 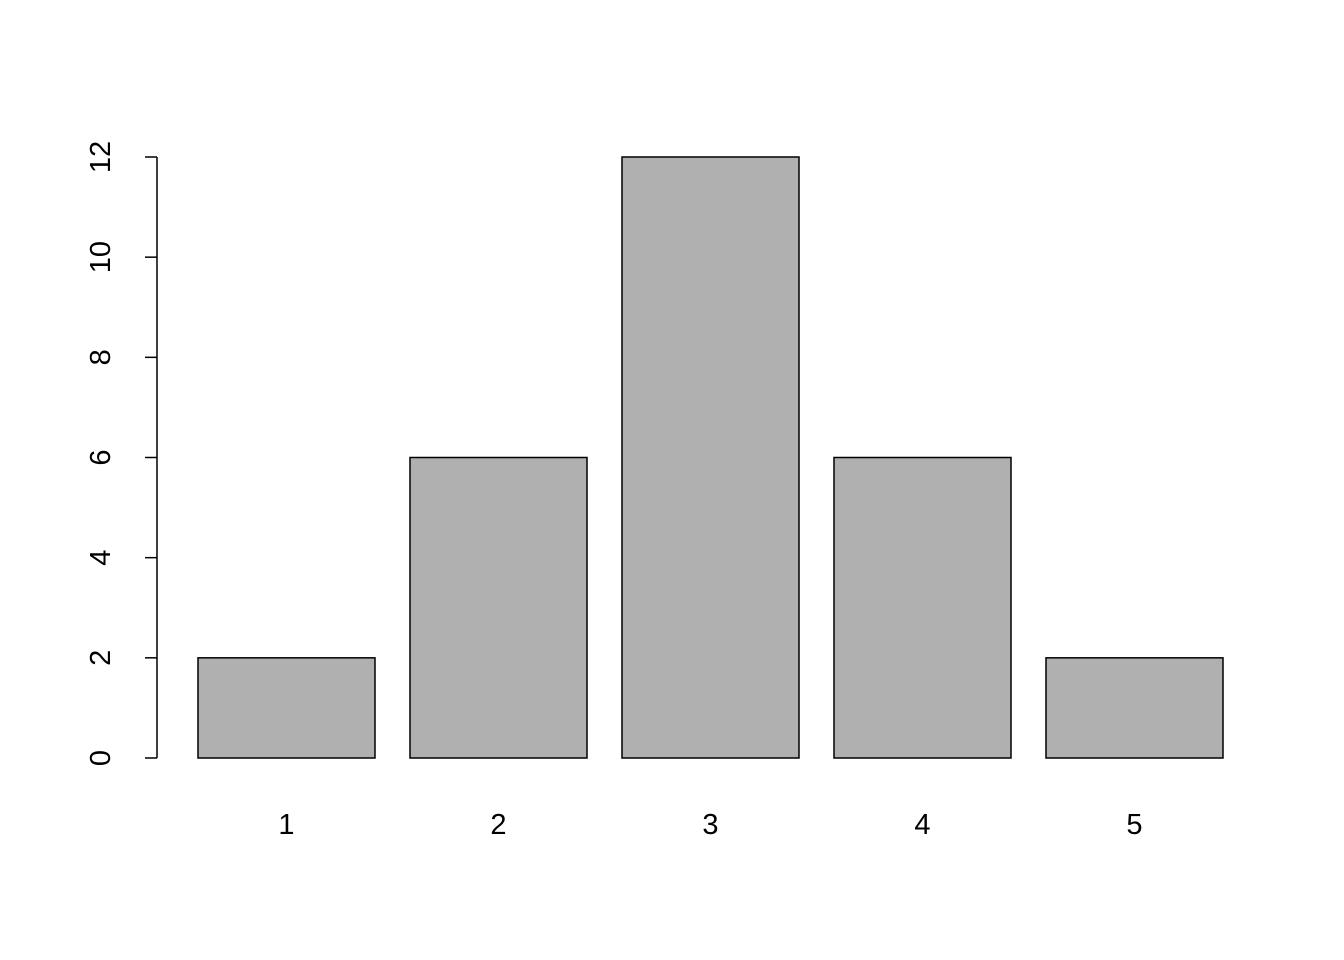 I want to click on y-axis: 0 2 4 6 8 10 12, so click(x=121, y=453).